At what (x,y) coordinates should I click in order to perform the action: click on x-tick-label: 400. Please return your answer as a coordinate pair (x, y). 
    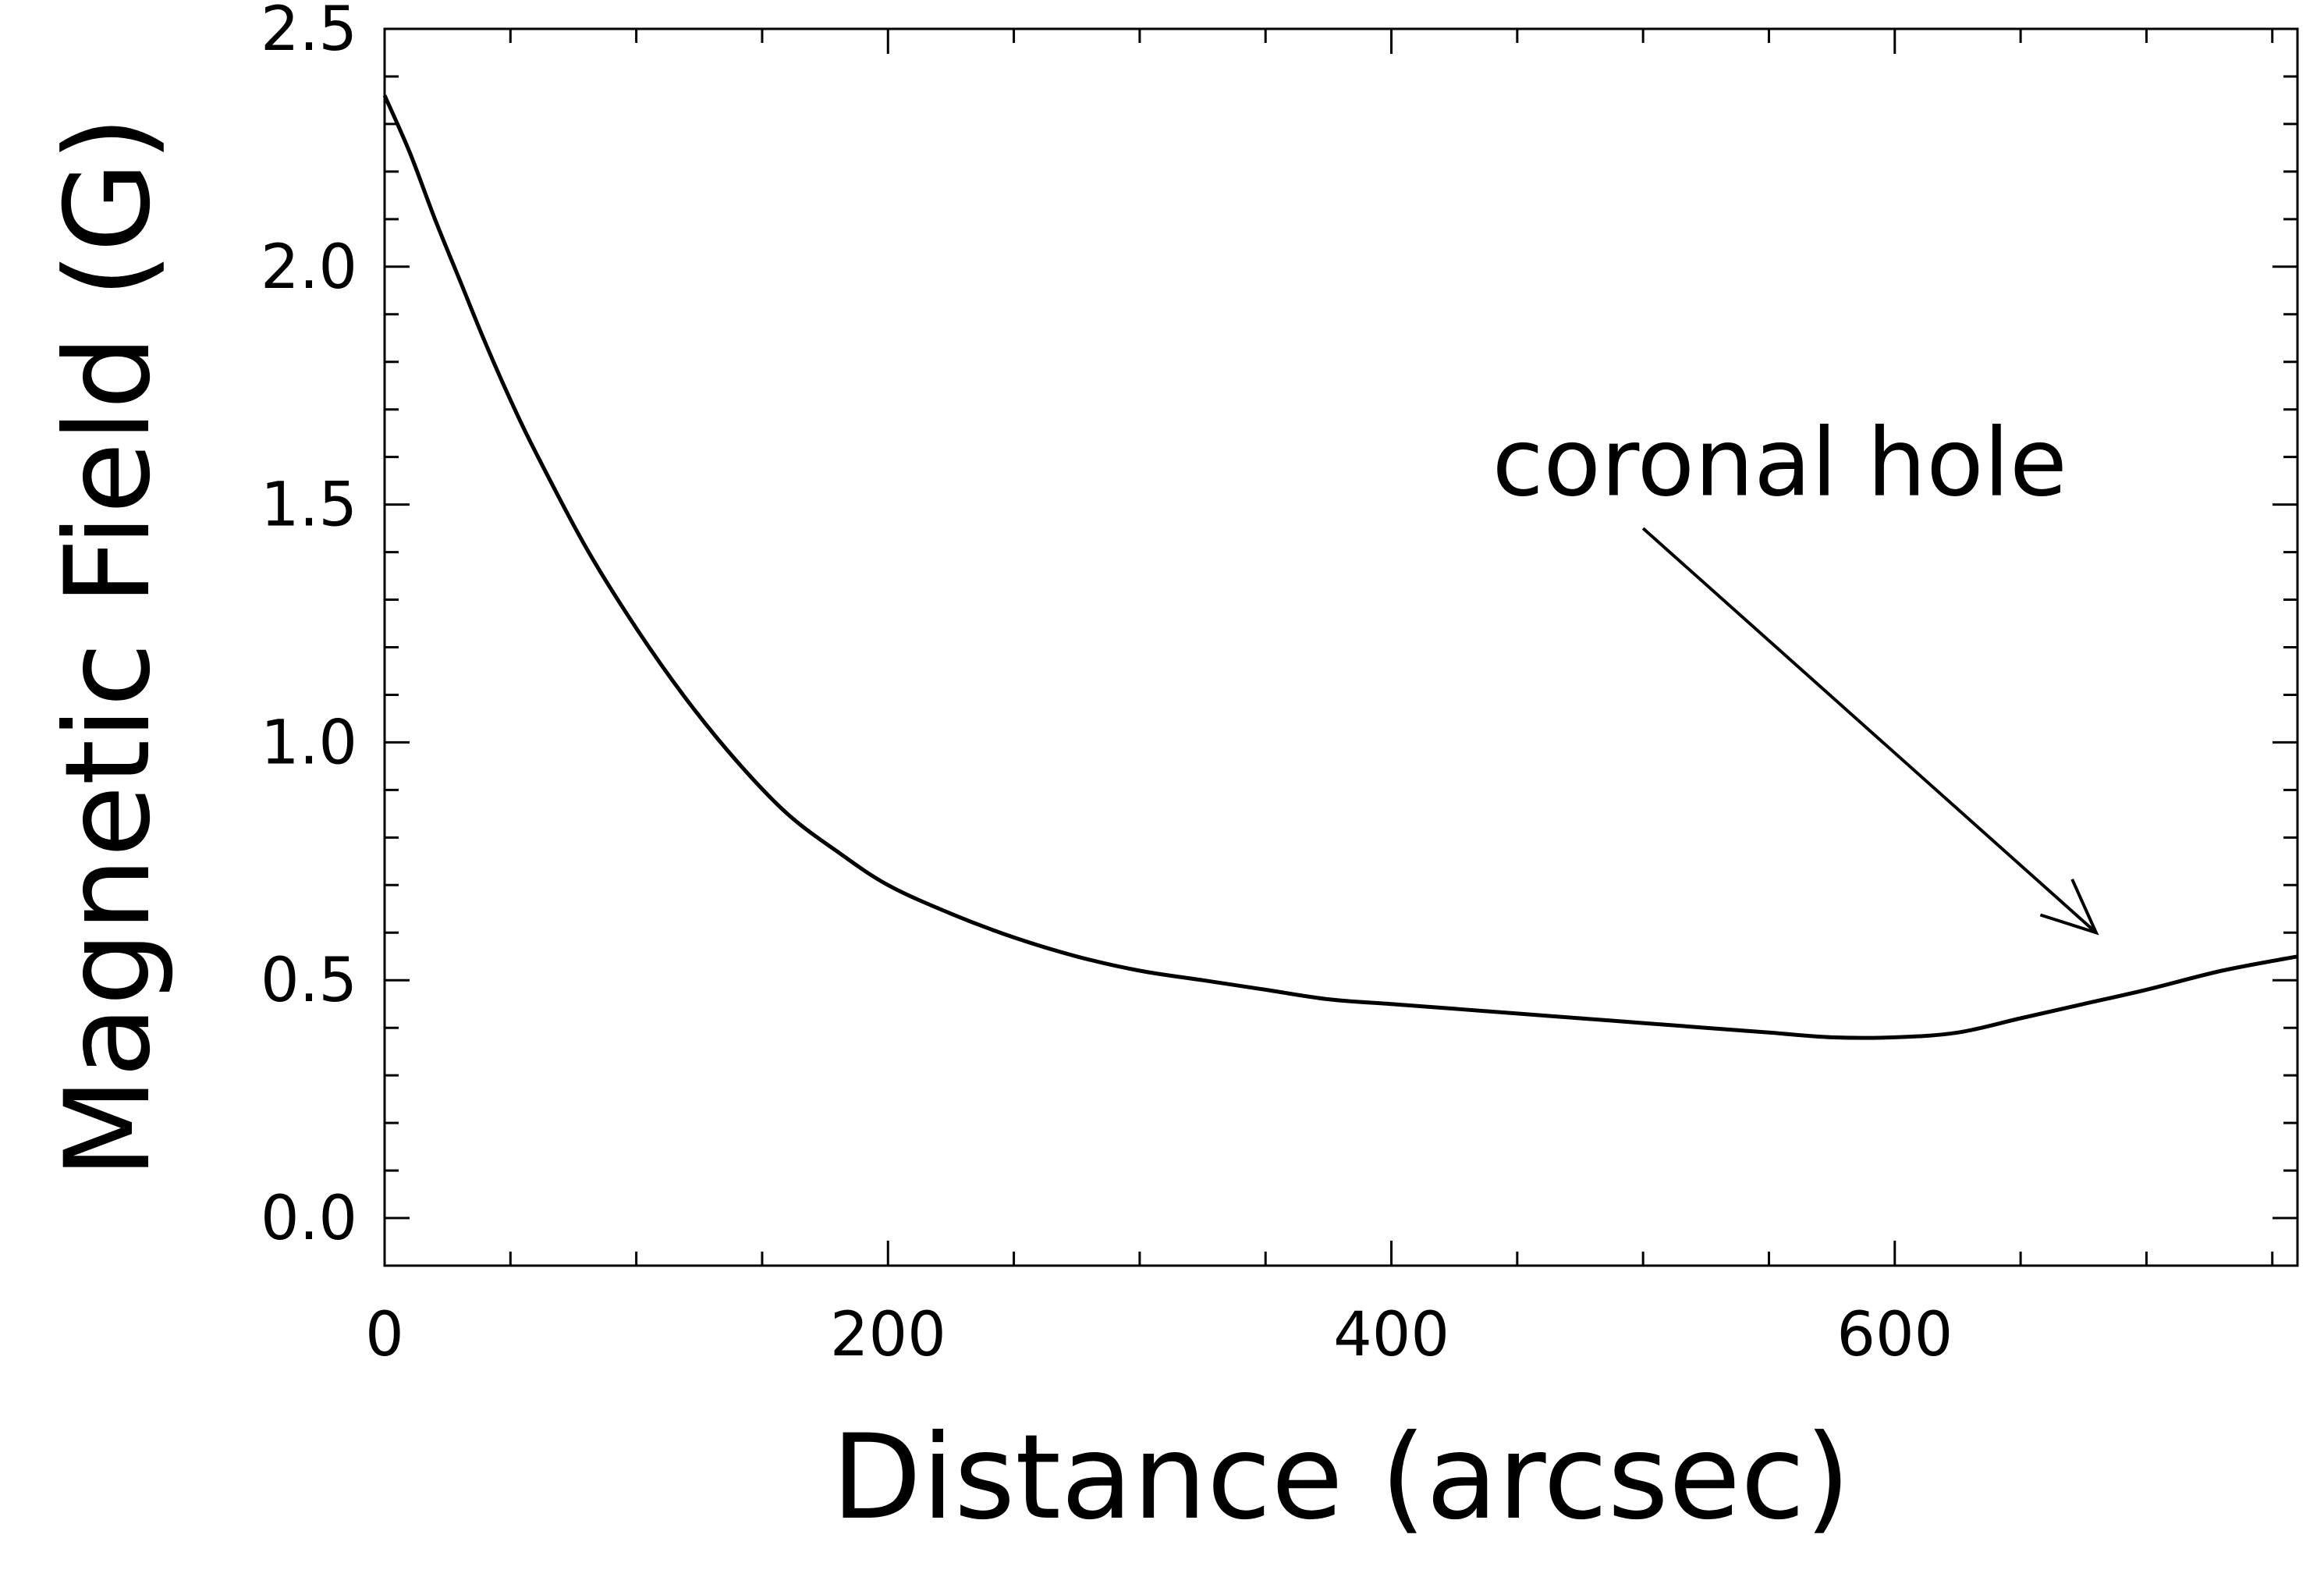
    Looking at the image, I should click on (1391, 1335).